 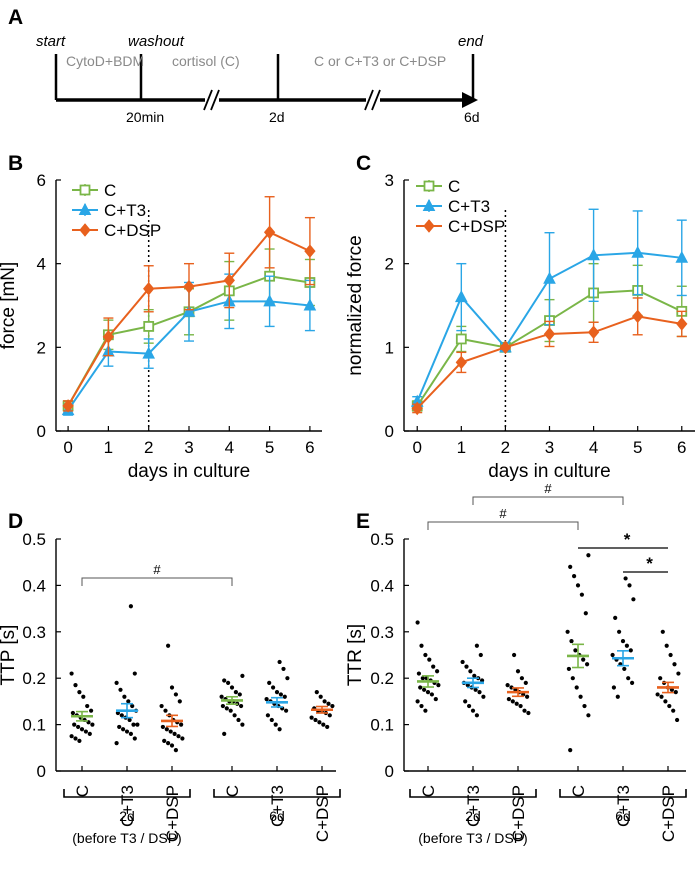 I want to click on y-tick-label: 4, so click(x=41, y=264).